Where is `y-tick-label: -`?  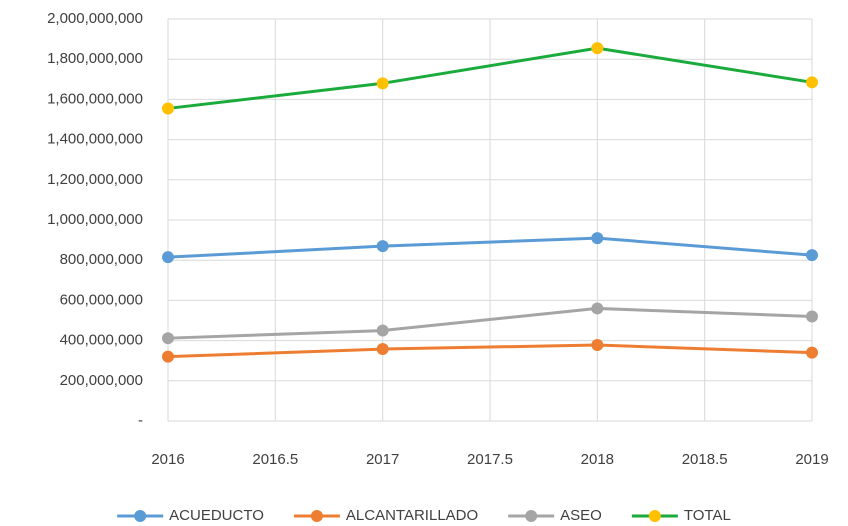
y-tick-label: - is located at coordinates (140, 420).